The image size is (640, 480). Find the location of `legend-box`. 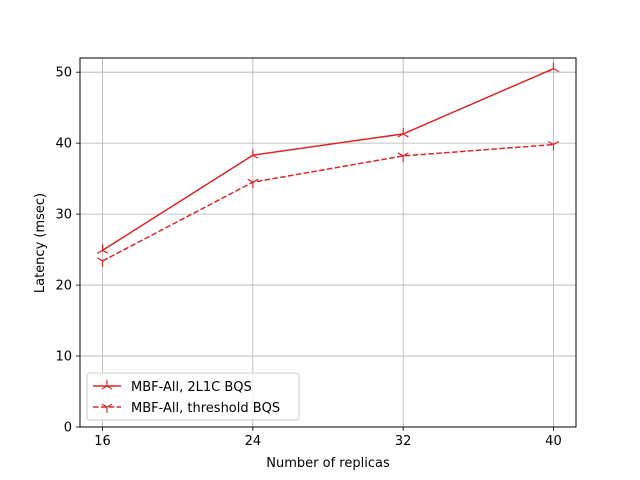

legend-box is located at coordinates (193, 396).